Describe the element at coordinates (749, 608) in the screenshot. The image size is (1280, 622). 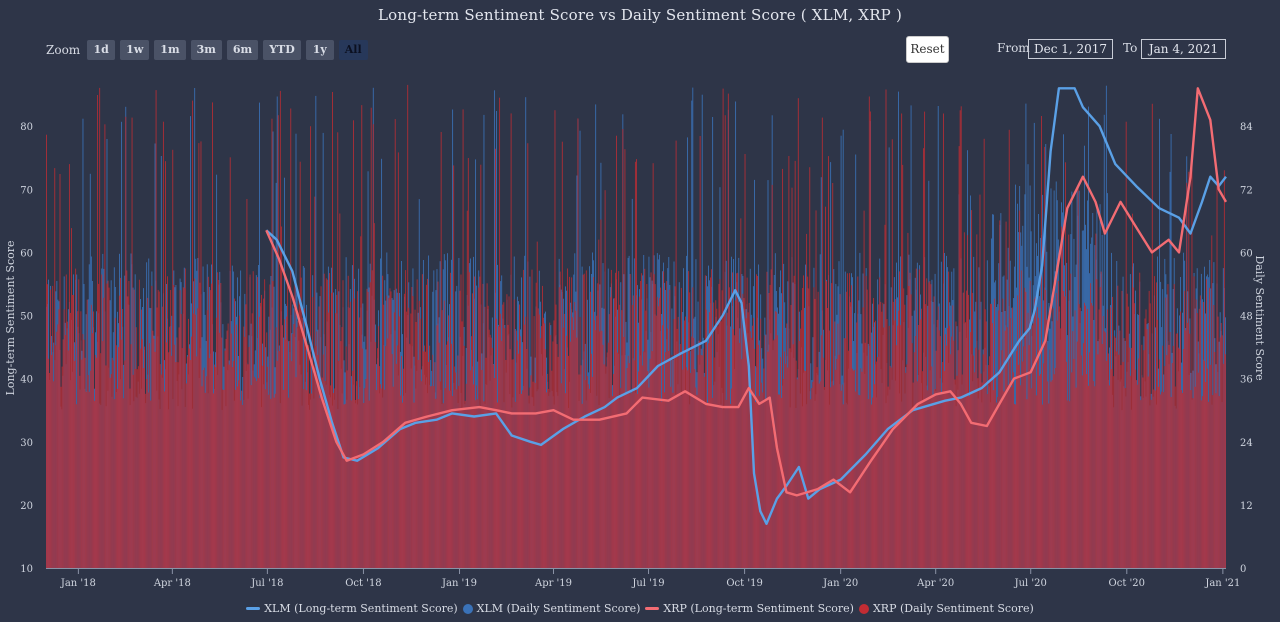
I see `legend-item-xrp-long-term: XRP (Long-term Sentiment Score)` at that location.